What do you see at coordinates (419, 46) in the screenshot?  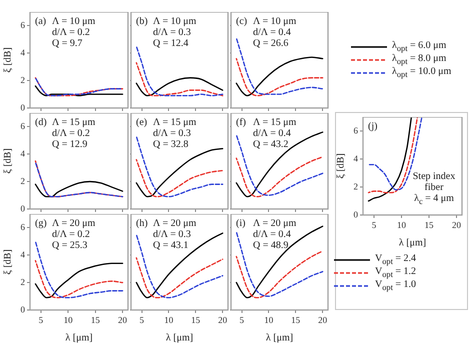 I see `legend-label: λ$_{opt}$ = 6.0 μm` at bounding box center [419, 46].